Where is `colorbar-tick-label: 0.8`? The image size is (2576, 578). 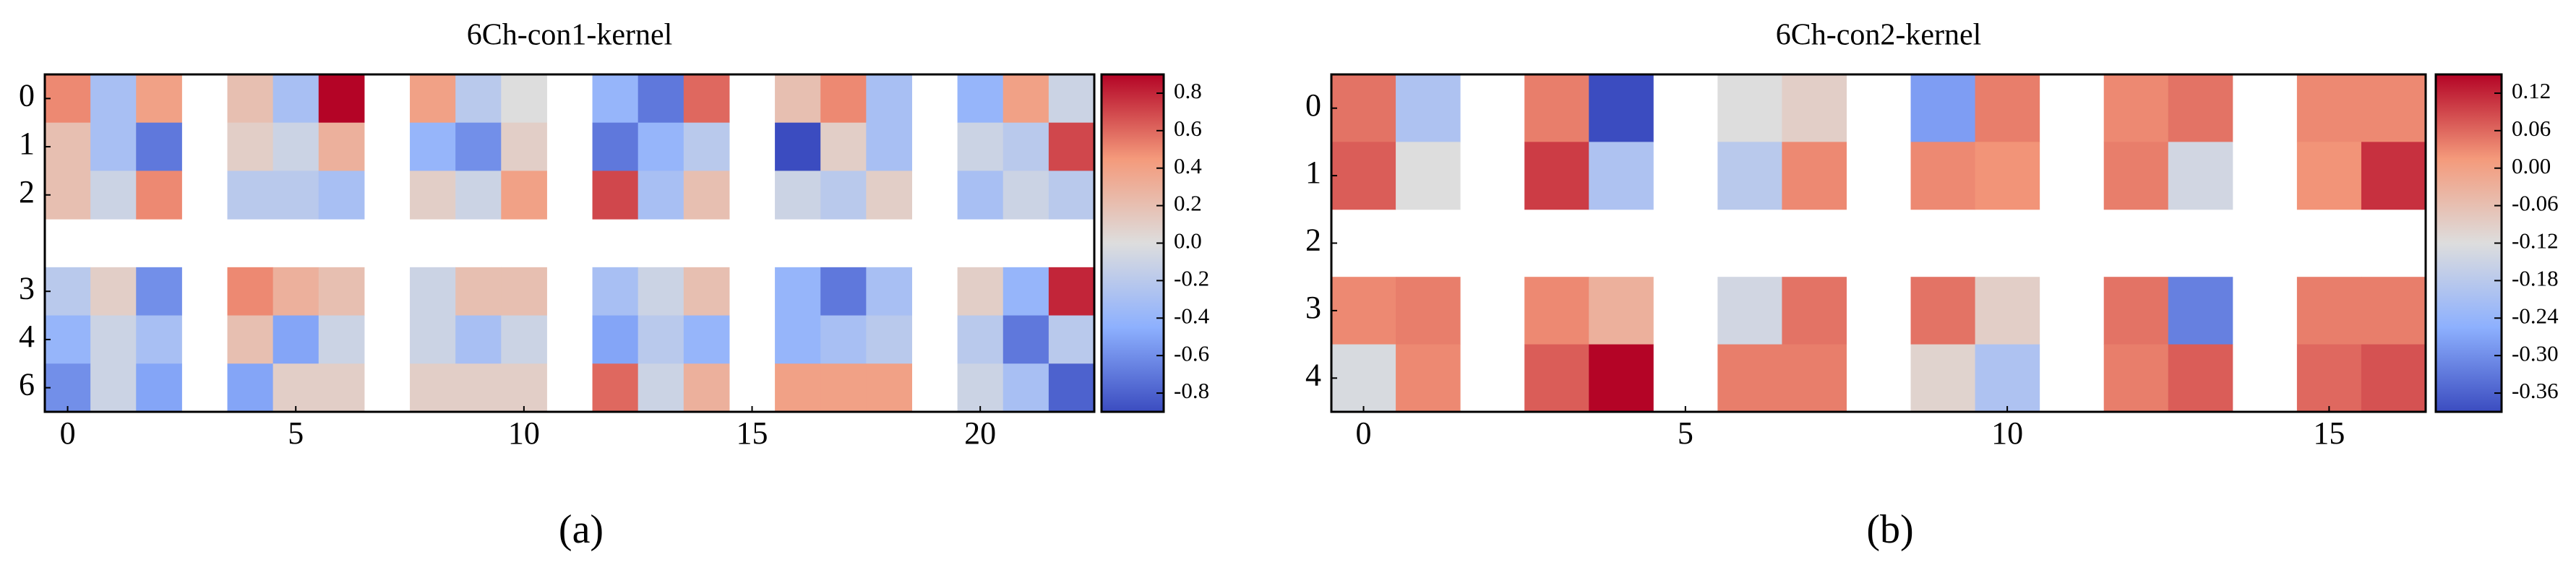
colorbar-tick-label: 0.8 is located at coordinates (1188, 90).